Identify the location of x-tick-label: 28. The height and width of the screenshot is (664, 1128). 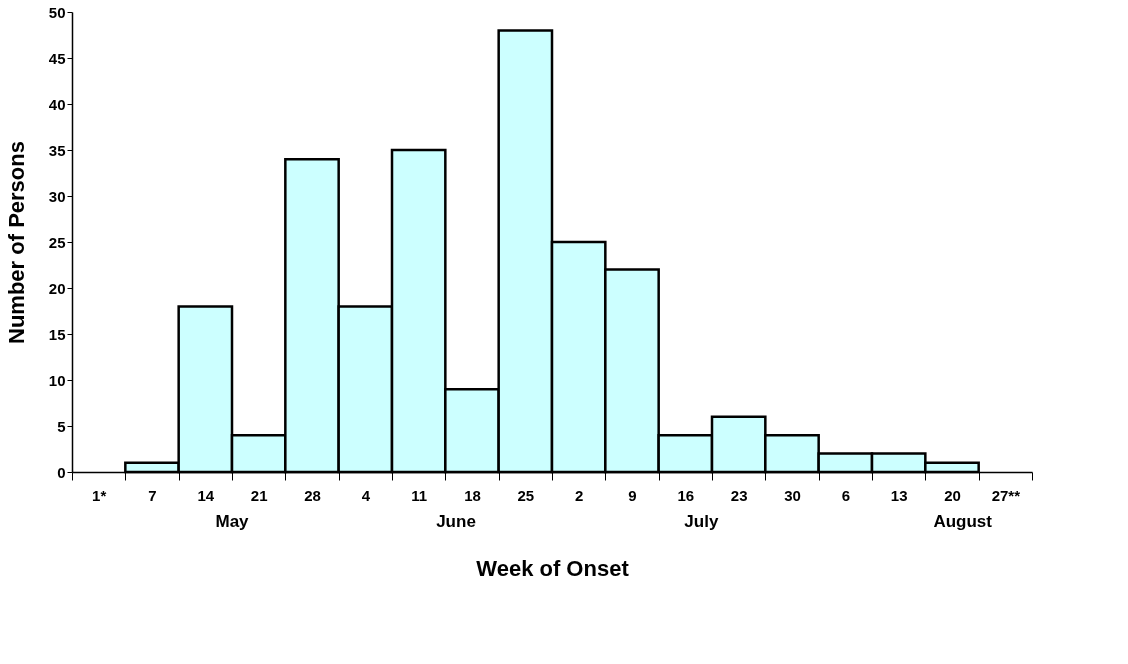
(312, 495).